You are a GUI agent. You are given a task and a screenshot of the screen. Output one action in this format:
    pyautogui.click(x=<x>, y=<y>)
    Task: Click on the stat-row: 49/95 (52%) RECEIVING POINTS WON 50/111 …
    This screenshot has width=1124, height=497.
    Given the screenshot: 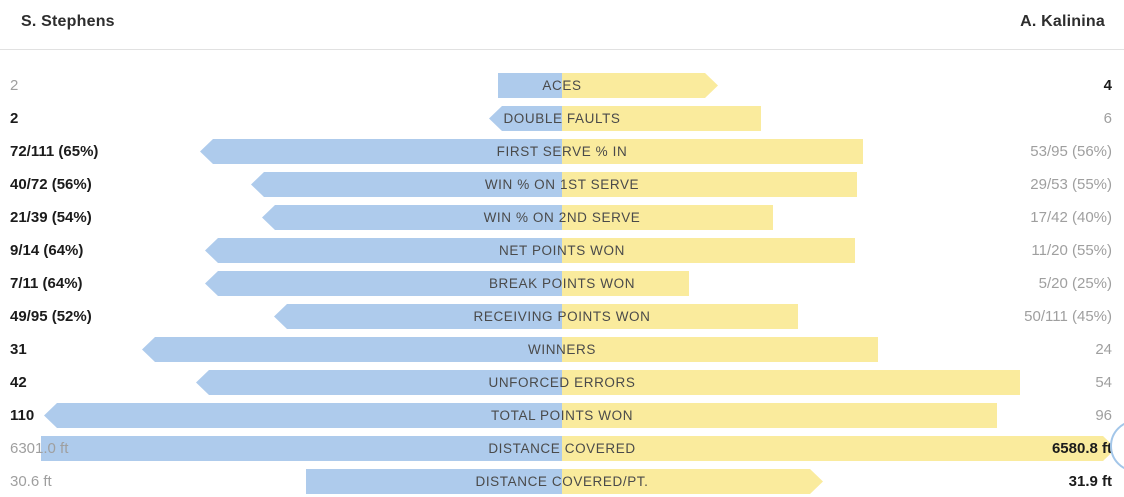 What is the action you would take?
    pyautogui.click(x=562, y=316)
    